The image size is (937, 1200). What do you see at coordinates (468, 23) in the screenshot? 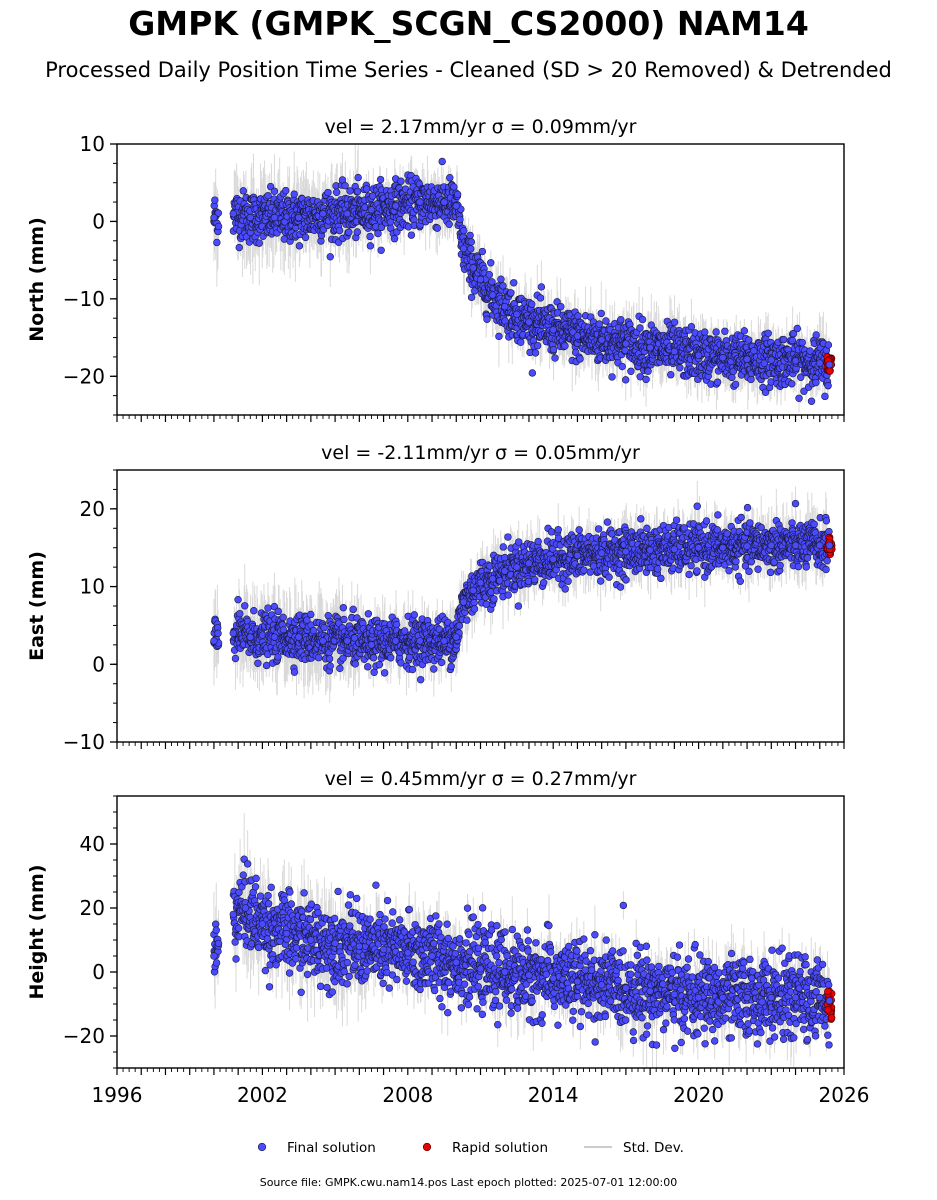
I see `page-title: GMPK (GMPK_SCGN_CS2000) NAM14` at bounding box center [468, 23].